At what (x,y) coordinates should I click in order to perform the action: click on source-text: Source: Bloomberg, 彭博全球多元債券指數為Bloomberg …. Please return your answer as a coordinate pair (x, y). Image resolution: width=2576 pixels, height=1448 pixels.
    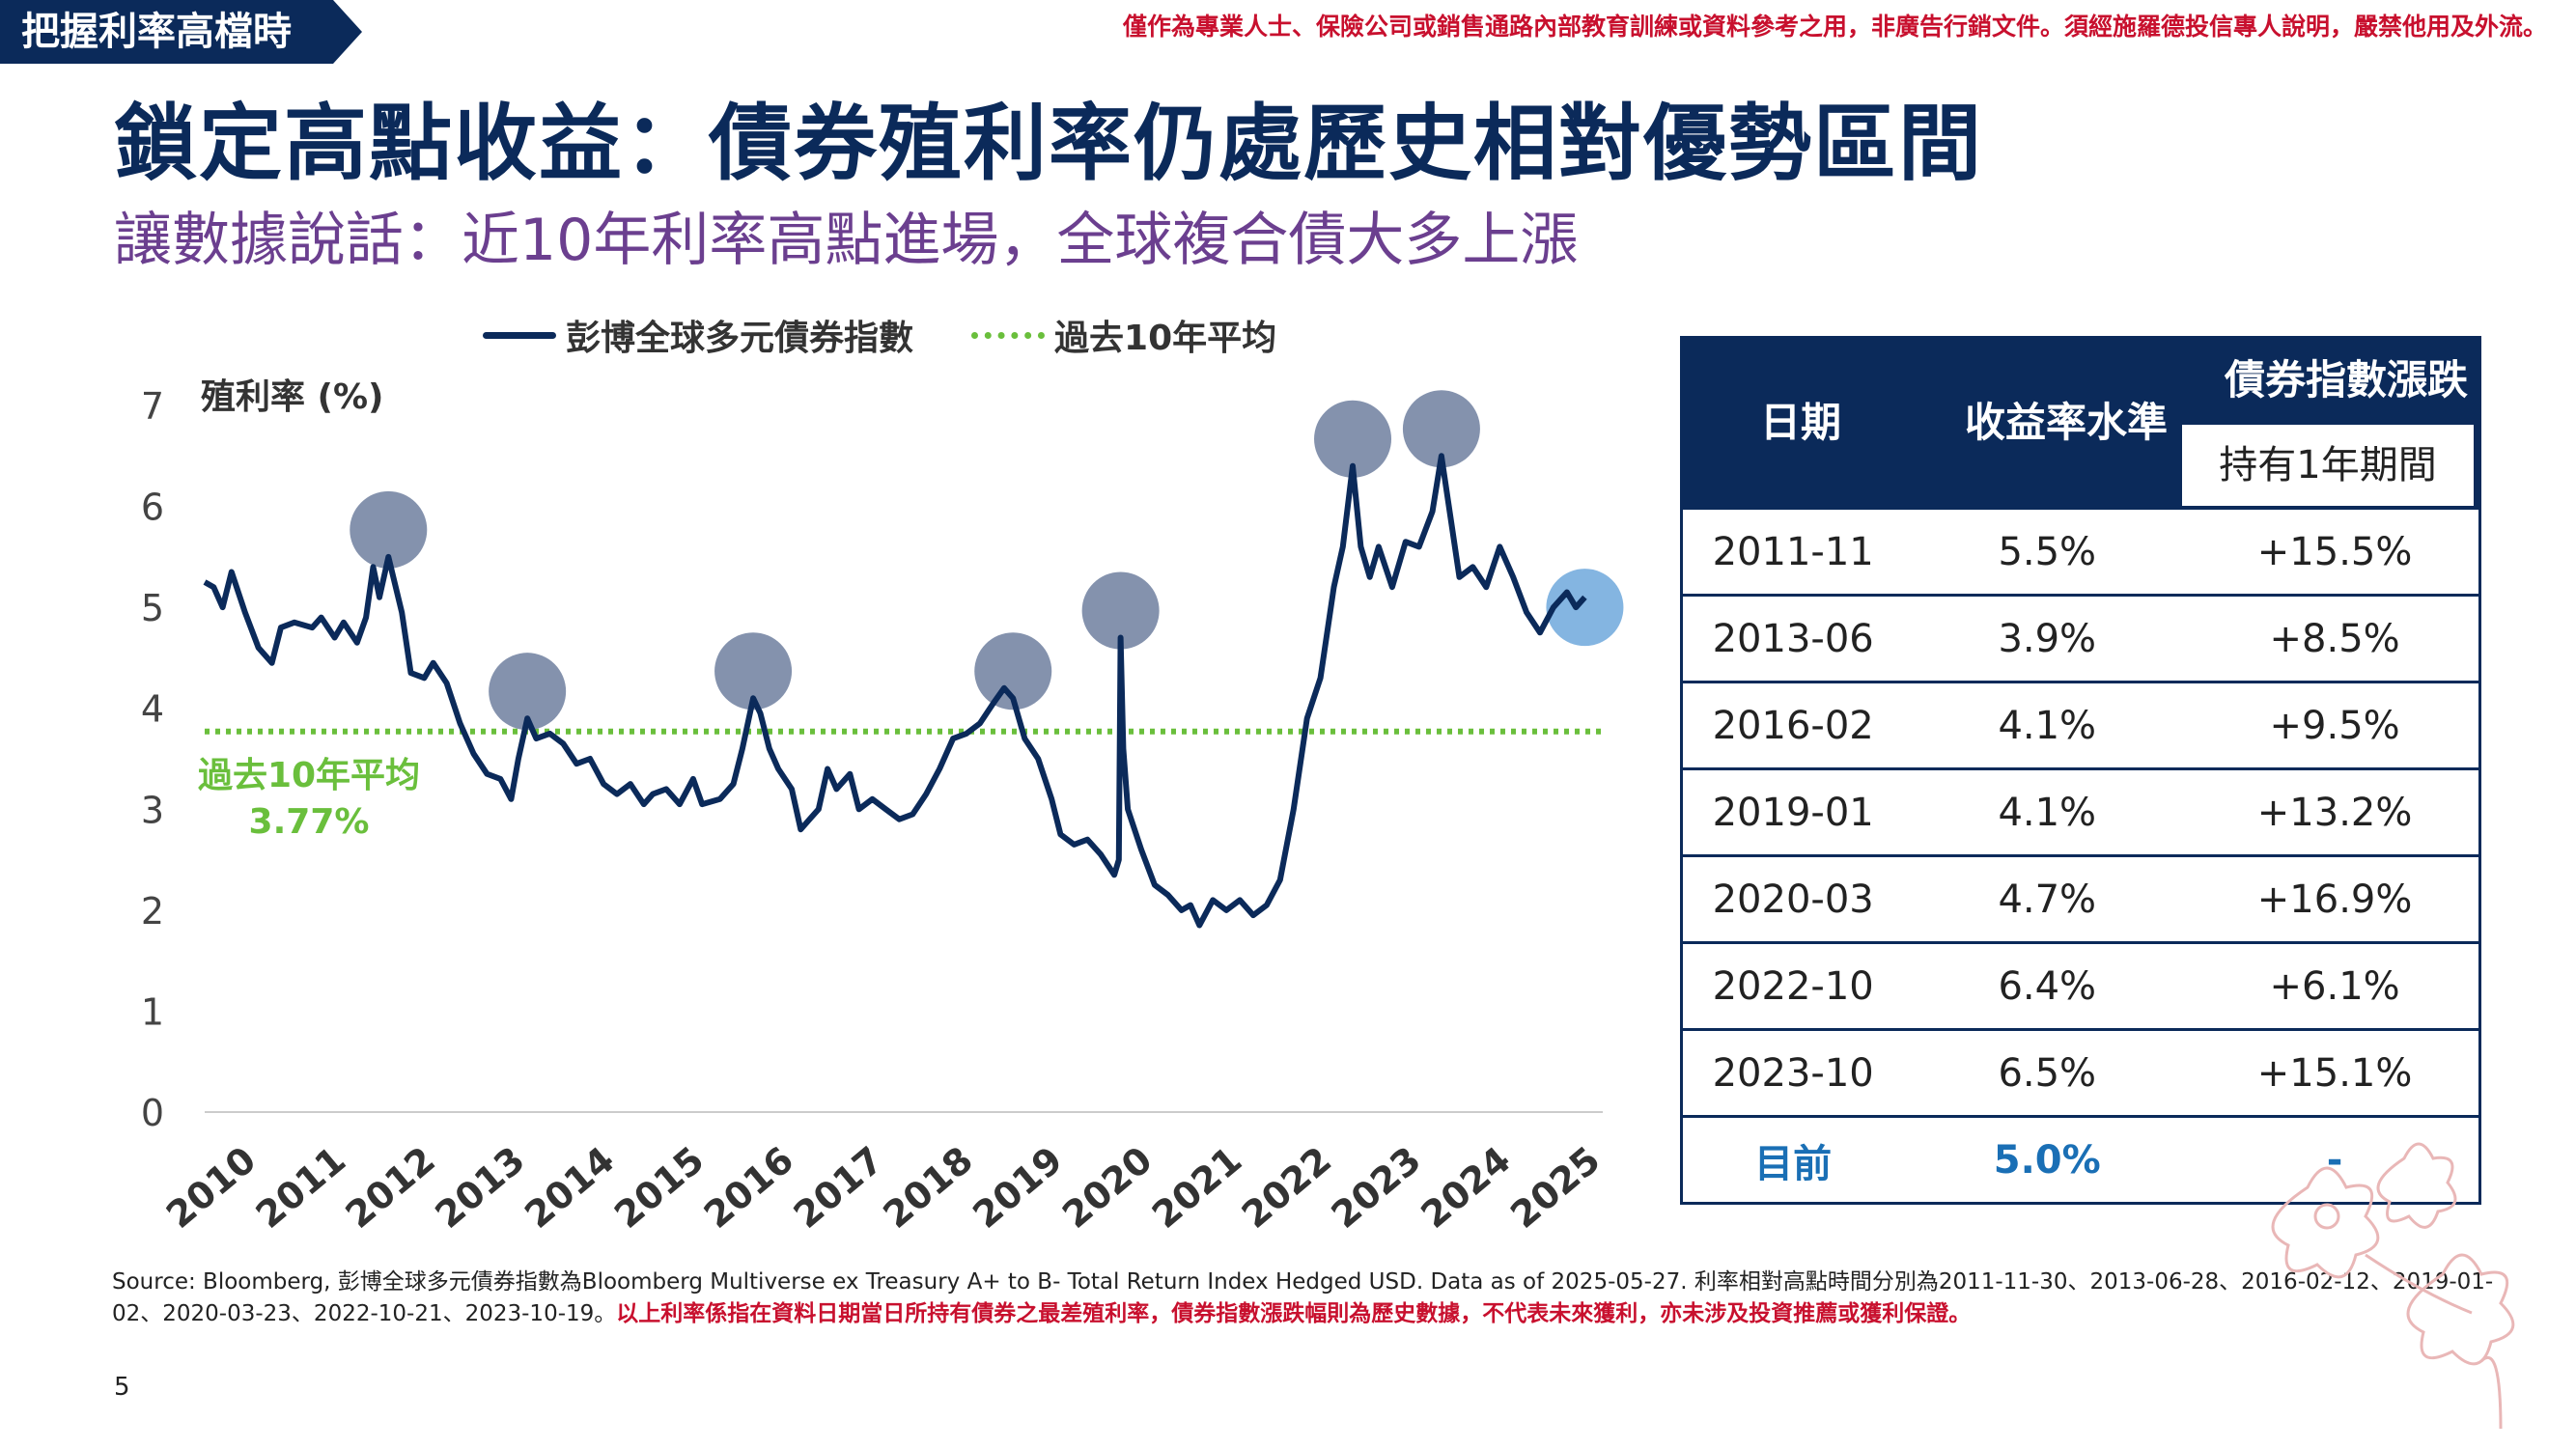
    Looking at the image, I should click on (1303, 1297).